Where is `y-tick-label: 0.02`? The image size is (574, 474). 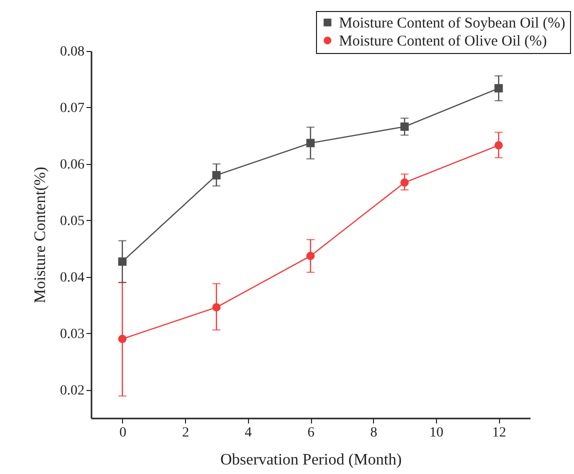 y-tick-label: 0.02 is located at coordinates (72, 390).